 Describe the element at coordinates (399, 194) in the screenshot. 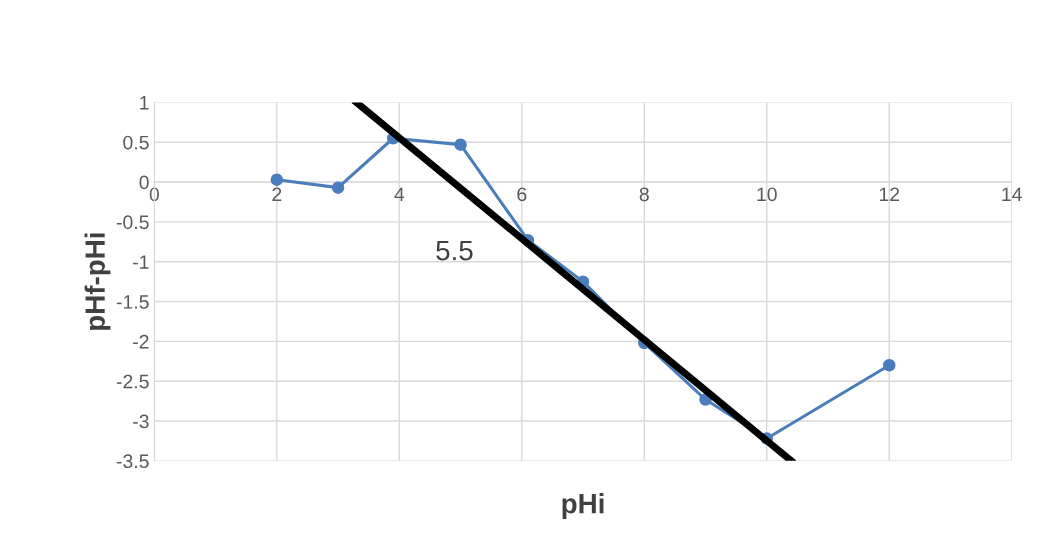

I see `x-tick-label: 4` at that location.